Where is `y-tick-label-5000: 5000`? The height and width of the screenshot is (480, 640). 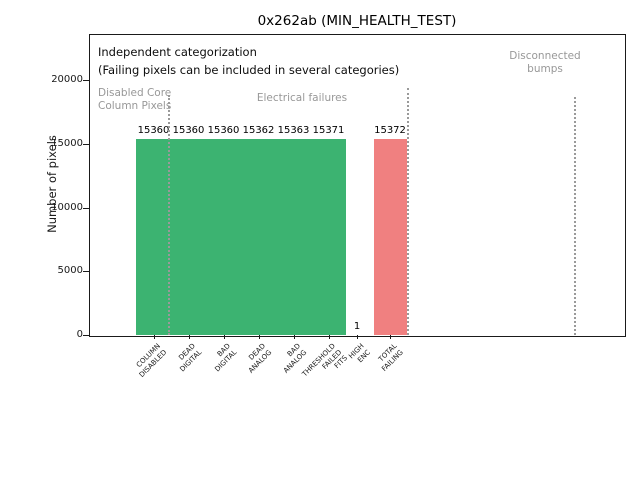
y-tick-label-5000: 5000 is located at coordinates (70, 271).